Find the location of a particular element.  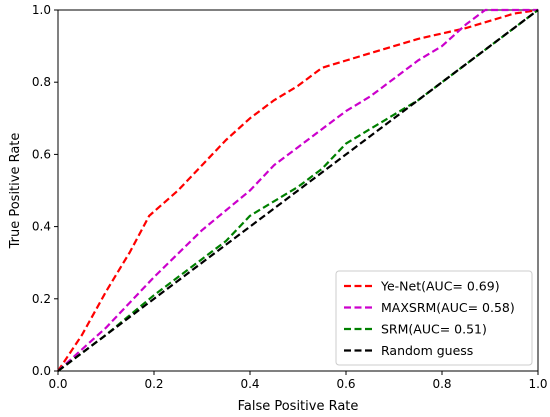

x-tick-label: 1.0 is located at coordinates (537, 384).